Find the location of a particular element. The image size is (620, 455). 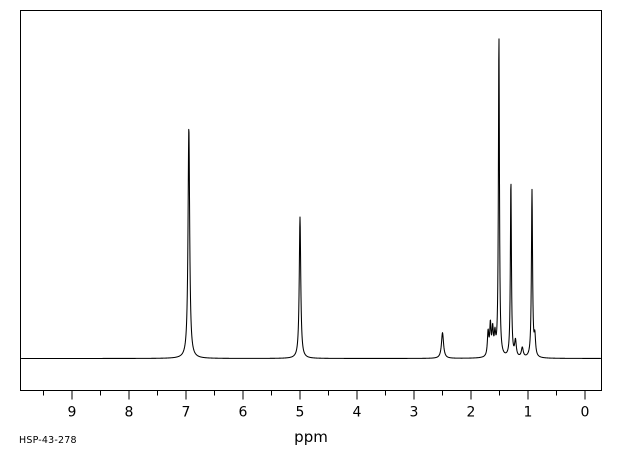

x-axis-tick-label: 9 is located at coordinates (72, 413).